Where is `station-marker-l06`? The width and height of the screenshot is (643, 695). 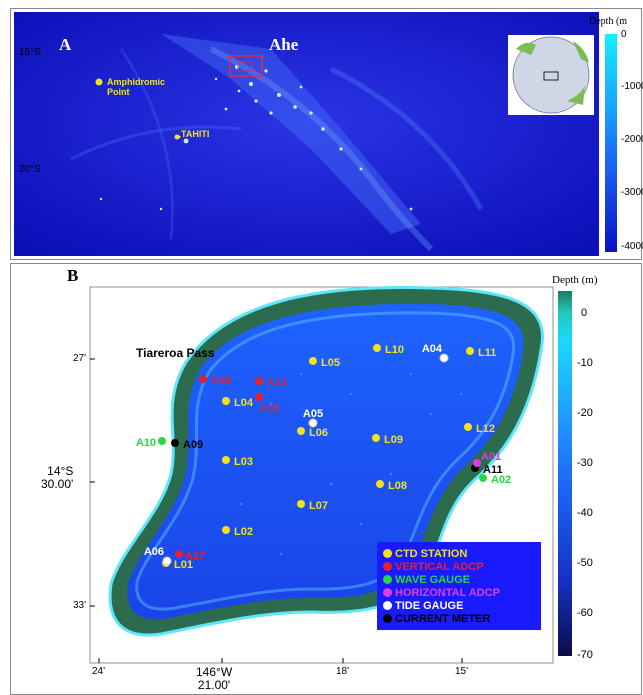 station-marker-l06 is located at coordinates (301, 431).